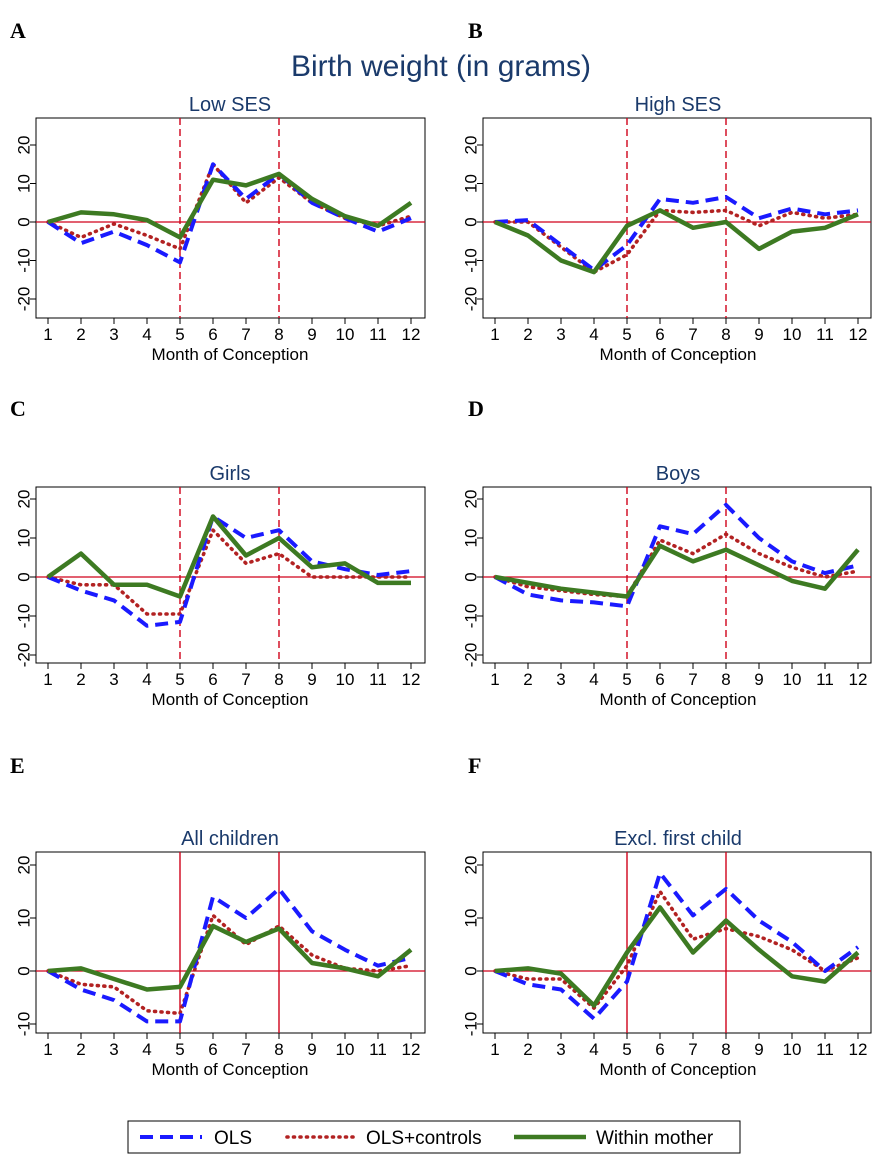 This screenshot has height=1159, width=882. What do you see at coordinates (678, 474) in the screenshot?
I see `panel-title: Boys` at bounding box center [678, 474].